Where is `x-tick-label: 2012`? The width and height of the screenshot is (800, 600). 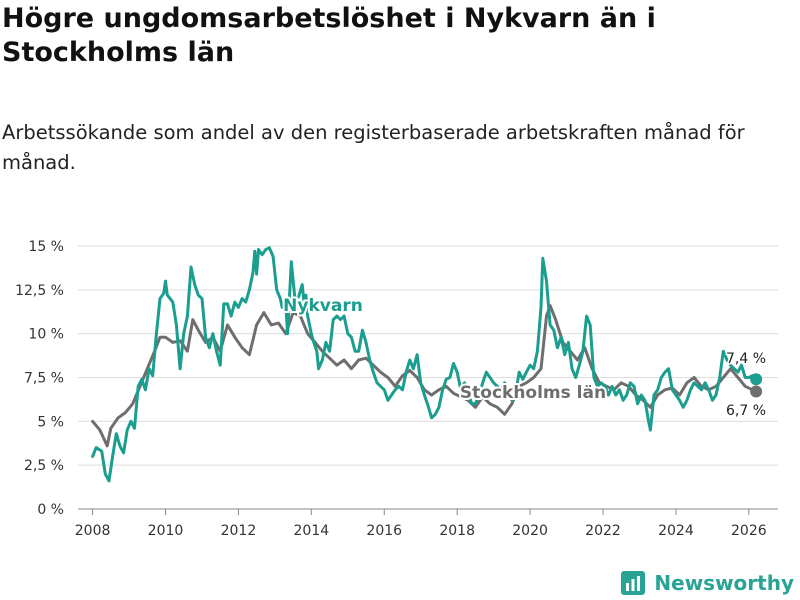
x-tick-label: 2012 is located at coordinates (239, 531).